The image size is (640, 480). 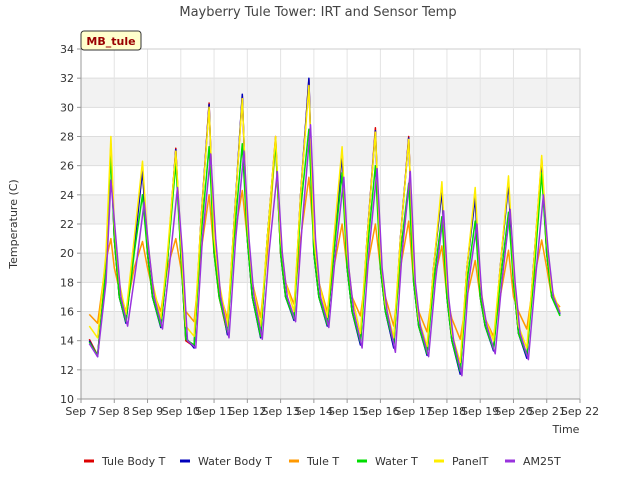 What do you see at coordinates (67, 282) in the screenshot?
I see `y-tick-label: 18` at bounding box center [67, 282].